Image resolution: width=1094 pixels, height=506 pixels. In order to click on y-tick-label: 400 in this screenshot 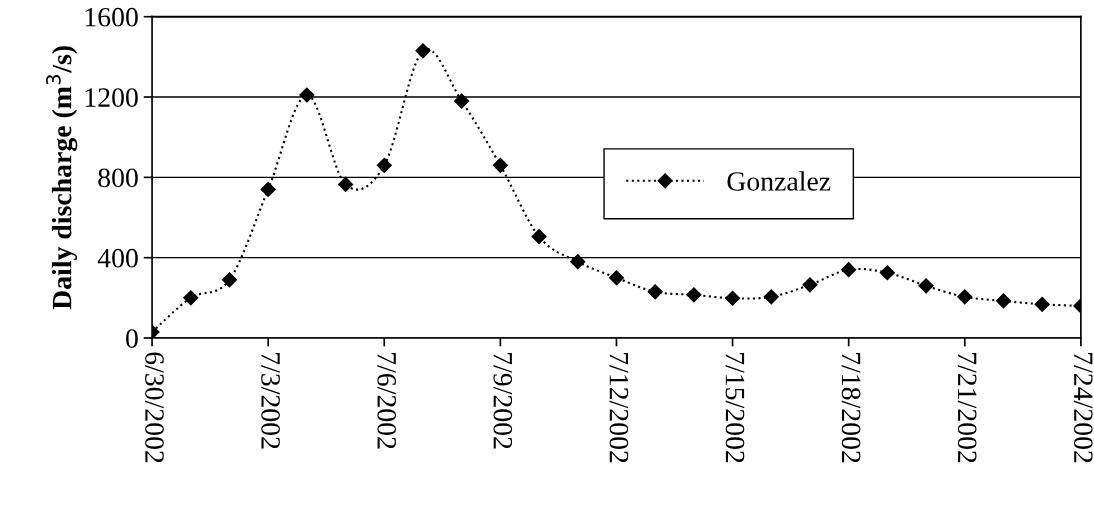, I will do `click(117, 258)`.